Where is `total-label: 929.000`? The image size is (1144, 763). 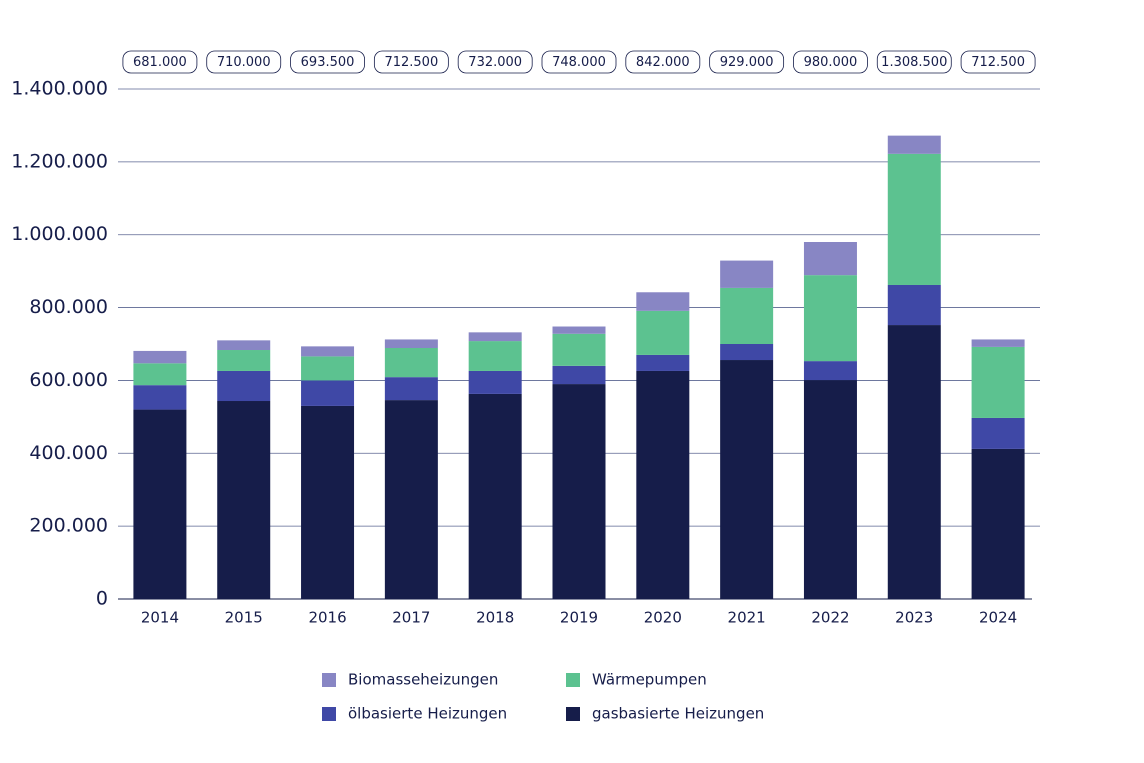 total-label: 929.000 is located at coordinates (747, 62).